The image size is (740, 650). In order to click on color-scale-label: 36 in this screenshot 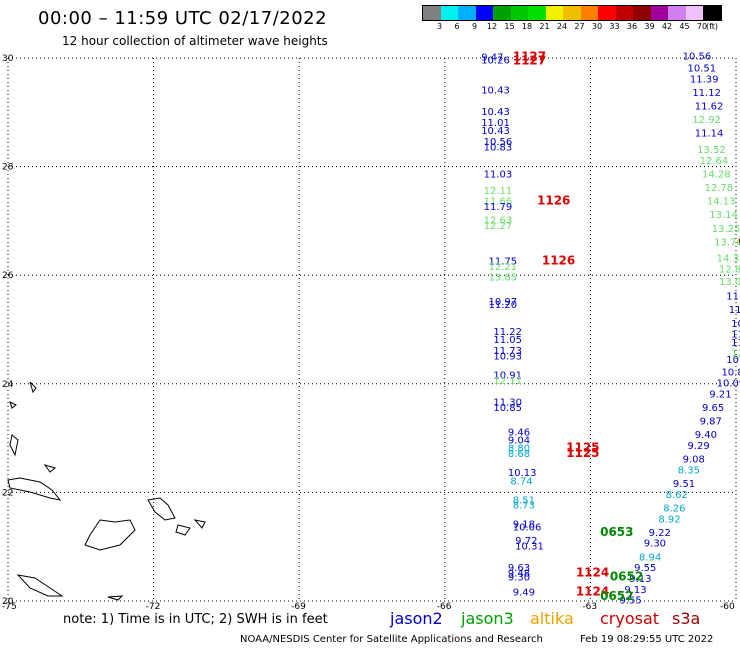, I will do `click(632, 26)`.